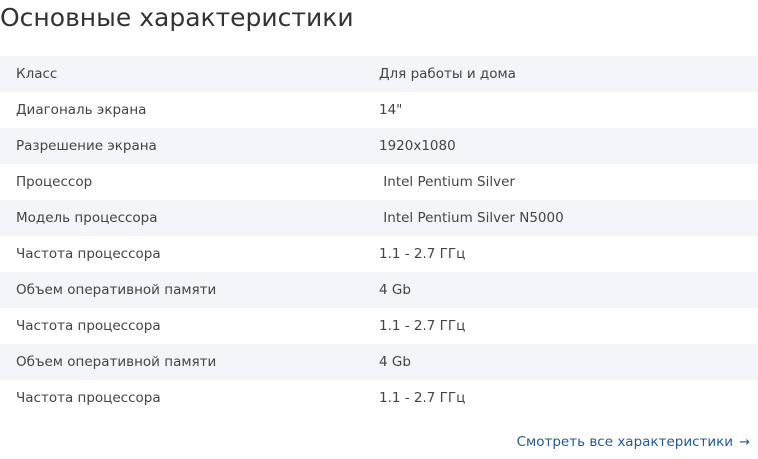 This screenshot has height=459, width=758. Describe the element at coordinates (391, 110) in the screenshot. I see `spec-value: 14"` at that location.